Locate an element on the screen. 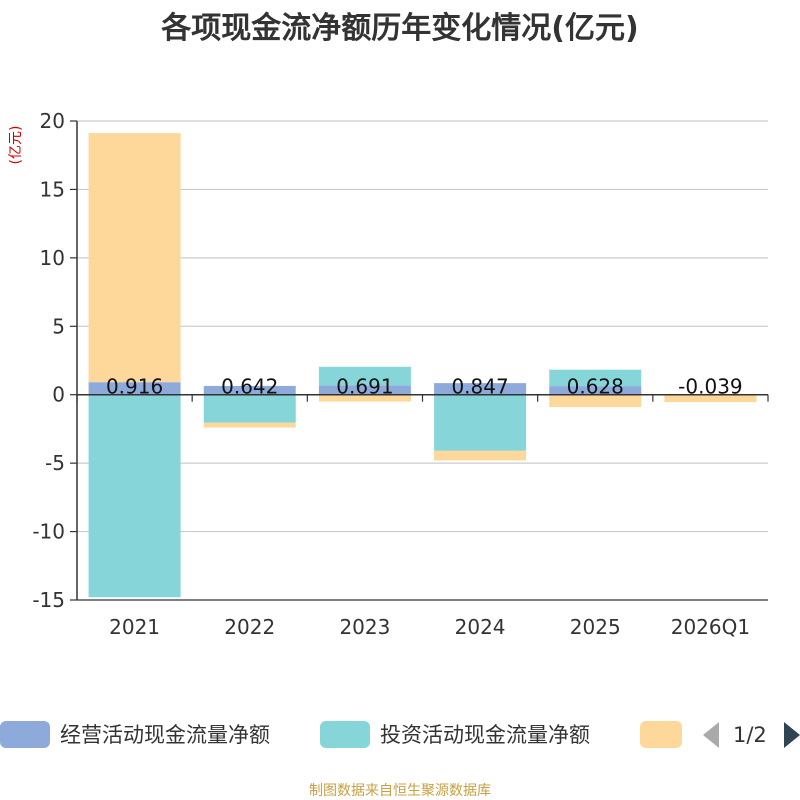 The image size is (800, 800). legend-page-indicator: 1/2 is located at coordinates (750, 735).